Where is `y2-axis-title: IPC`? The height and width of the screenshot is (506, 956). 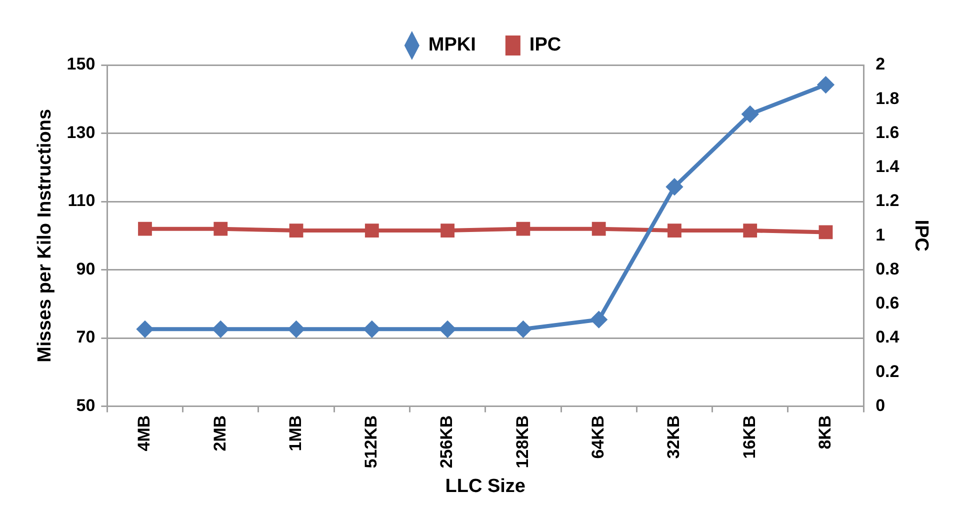
y2-axis-title: IPC is located at coordinates (921, 236).